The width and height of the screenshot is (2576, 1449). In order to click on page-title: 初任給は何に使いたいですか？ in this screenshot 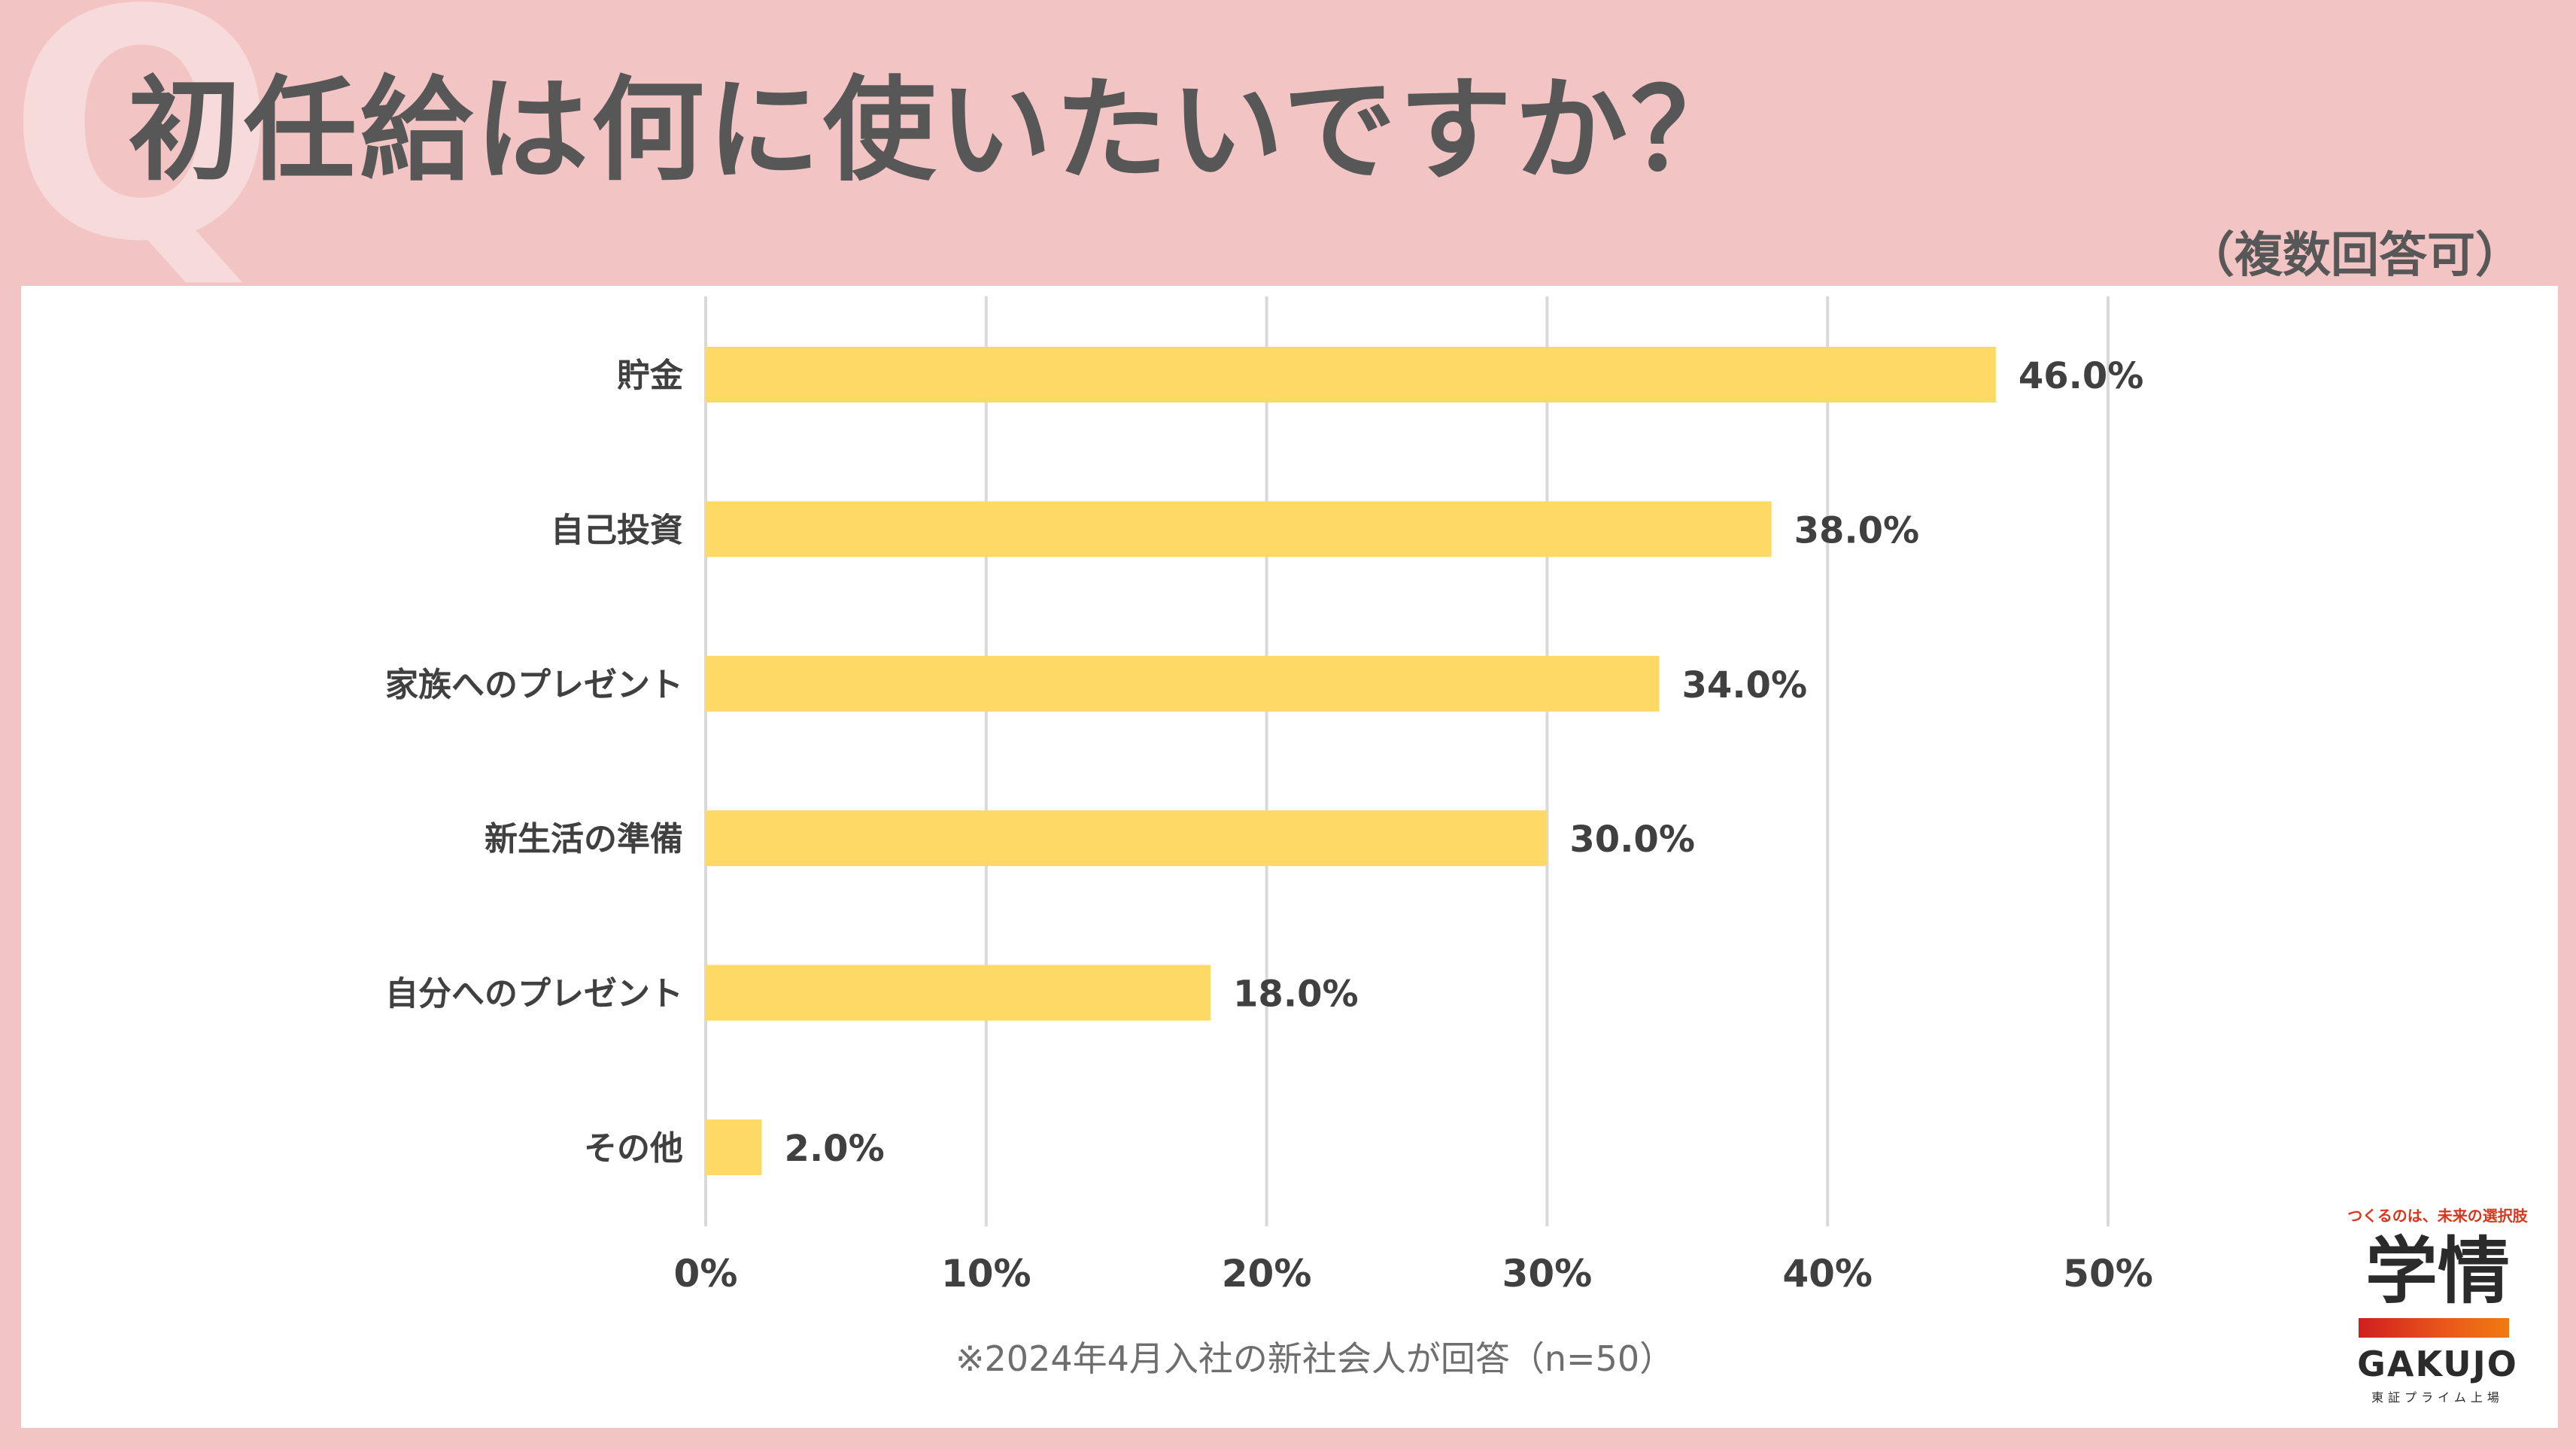, I will do `click(938, 130)`.